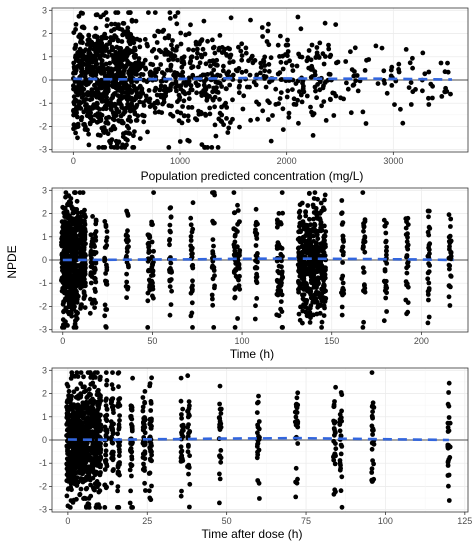 The height and width of the screenshot is (553, 474). What do you see at coordinates (44, 57) in the screenshot?
I see `y-tick-label: 1` at bounding box center [44, 57].